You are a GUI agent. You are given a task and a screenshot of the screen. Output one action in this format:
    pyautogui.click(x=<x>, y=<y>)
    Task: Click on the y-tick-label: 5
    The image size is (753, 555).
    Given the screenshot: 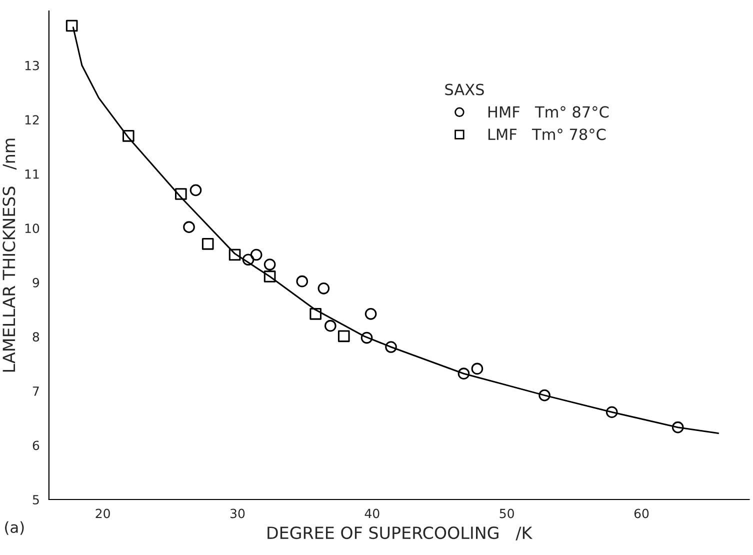 What is the action you would take?
    pyautogui.click(x=35, y=499)
    